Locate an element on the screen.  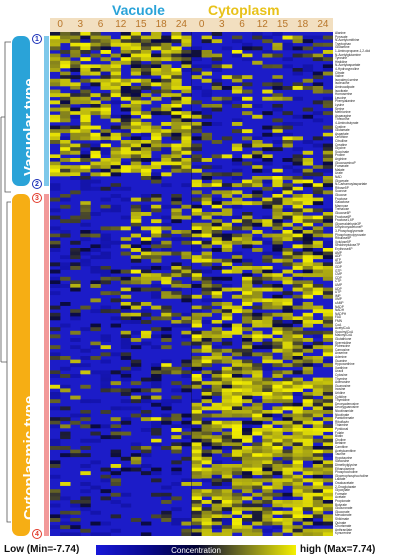
cytoplasmic-type-label: Cytoplasmic type is located at coordinates (29, 457).